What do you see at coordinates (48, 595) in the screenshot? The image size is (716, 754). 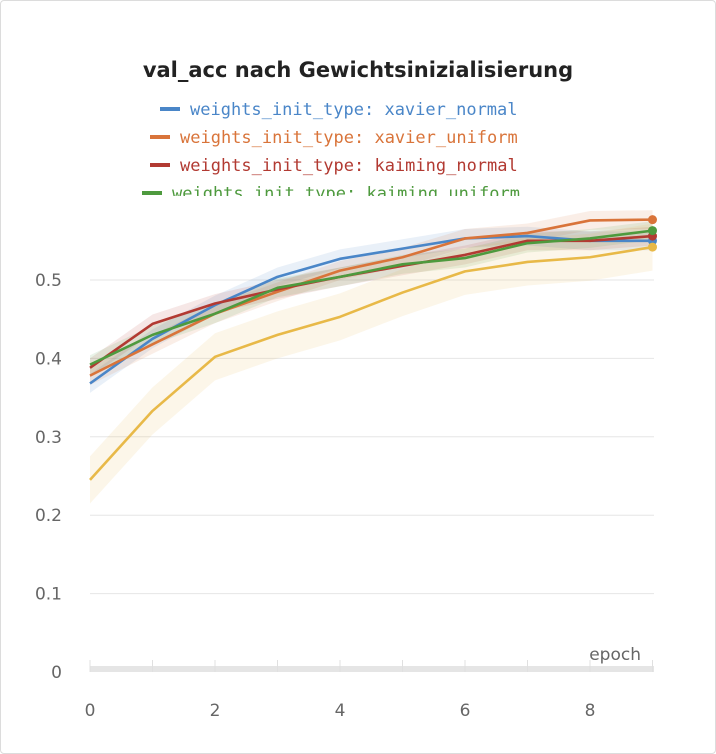 I see `y-tick-label: 0.1` at bounding box center [48, 595].